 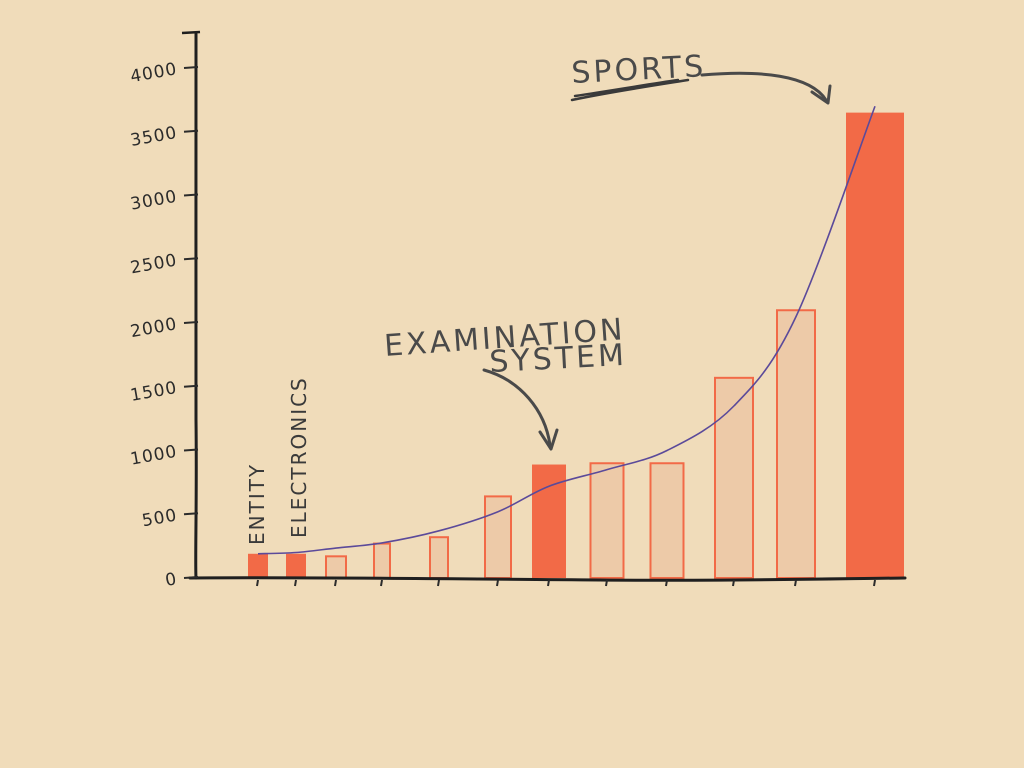 I want to click on y-tick-label: 500, so click(x=159, y=518).